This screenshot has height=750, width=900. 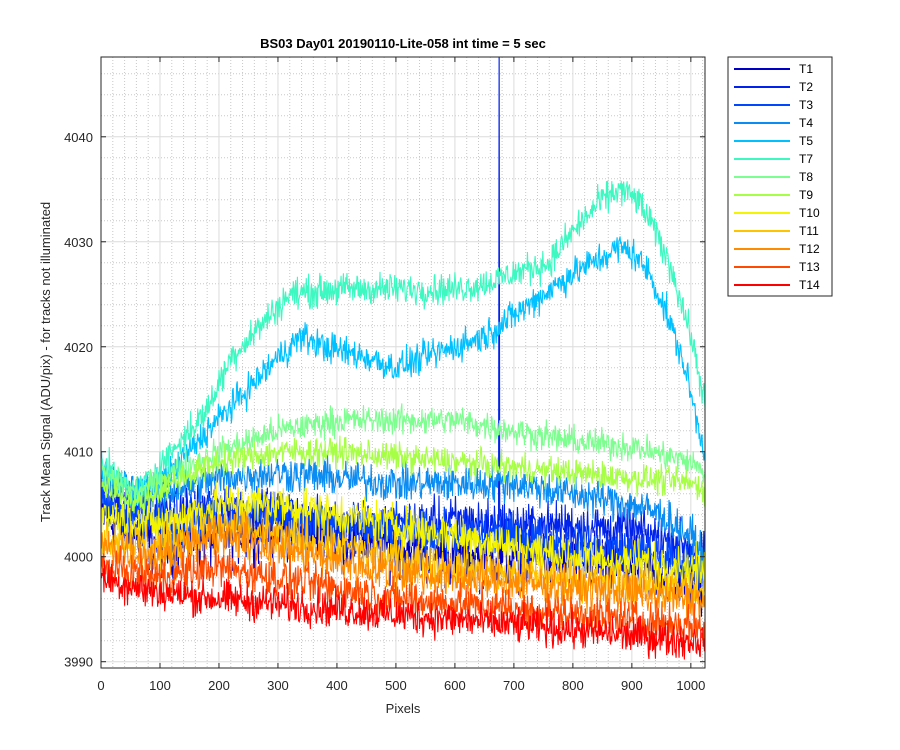 What do you see at coordinates (809, 267) in the screenshot?
I see `legend-label-t13: T13` at bounding box center [809, 267].